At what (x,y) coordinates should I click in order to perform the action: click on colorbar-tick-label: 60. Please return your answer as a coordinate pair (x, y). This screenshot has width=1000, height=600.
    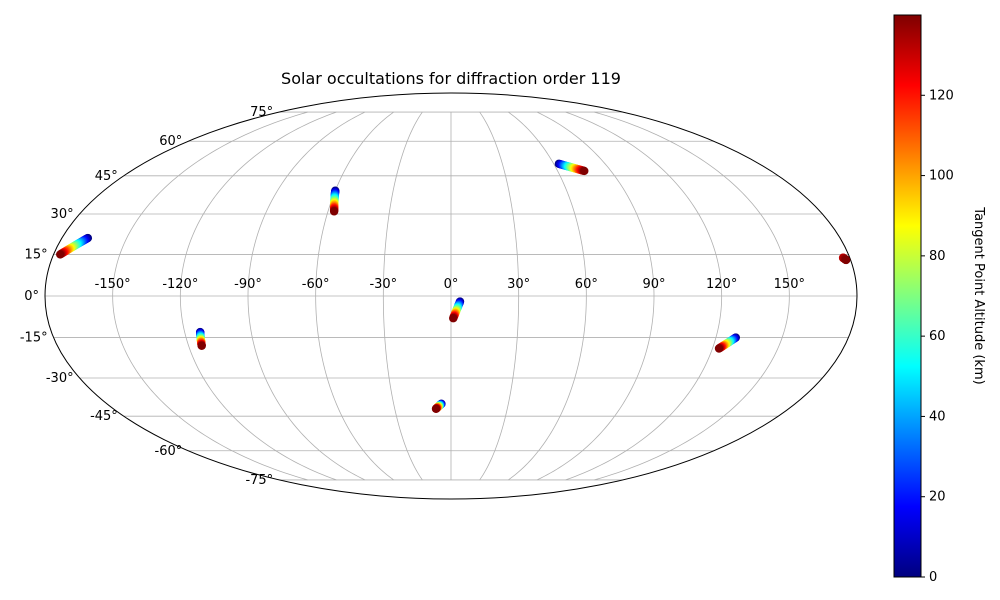
    Looking at the image, I should click on (937, 336).